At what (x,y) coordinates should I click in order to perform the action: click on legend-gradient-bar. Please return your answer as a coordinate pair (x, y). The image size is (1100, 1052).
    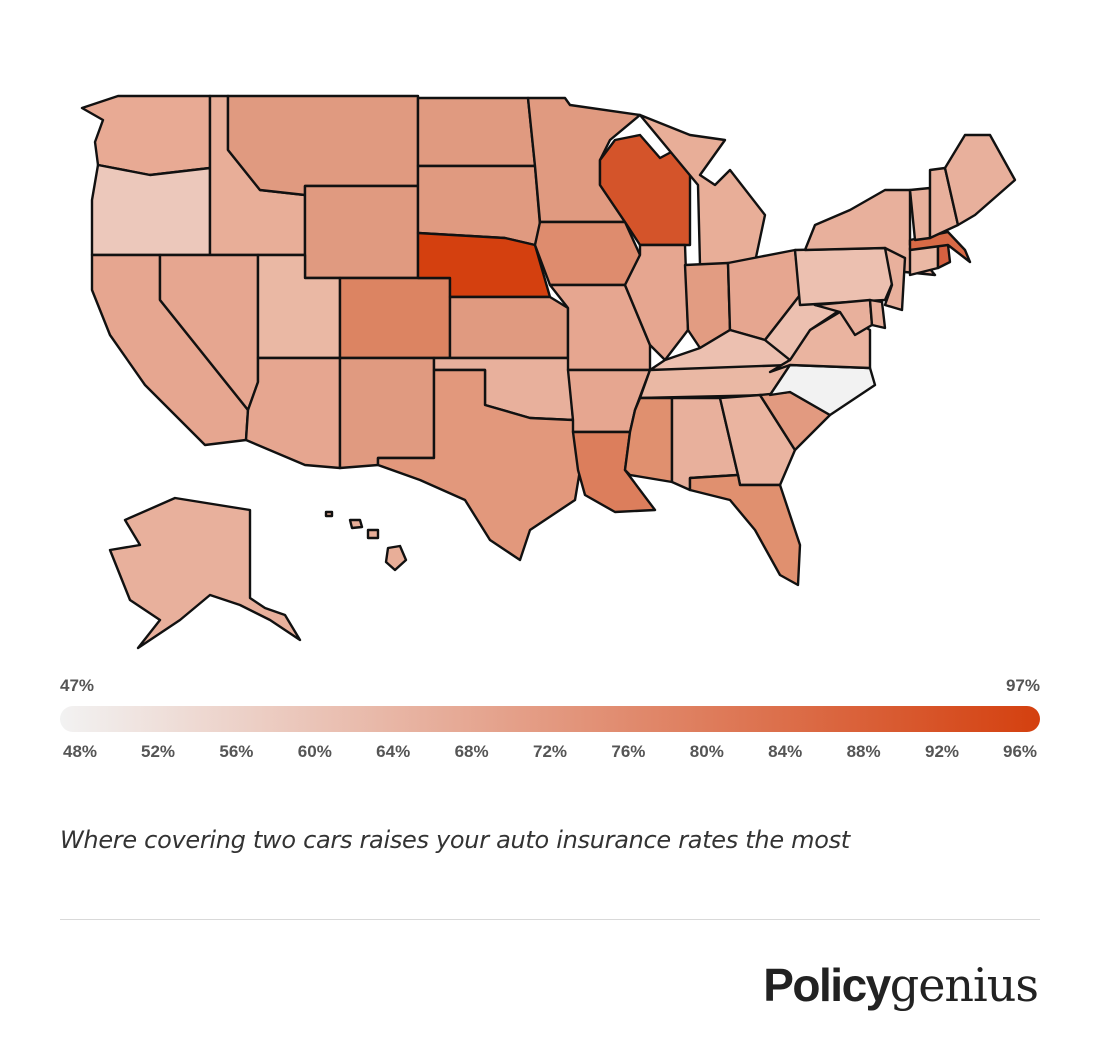
    Looking at the image, I should click on (550, 719).